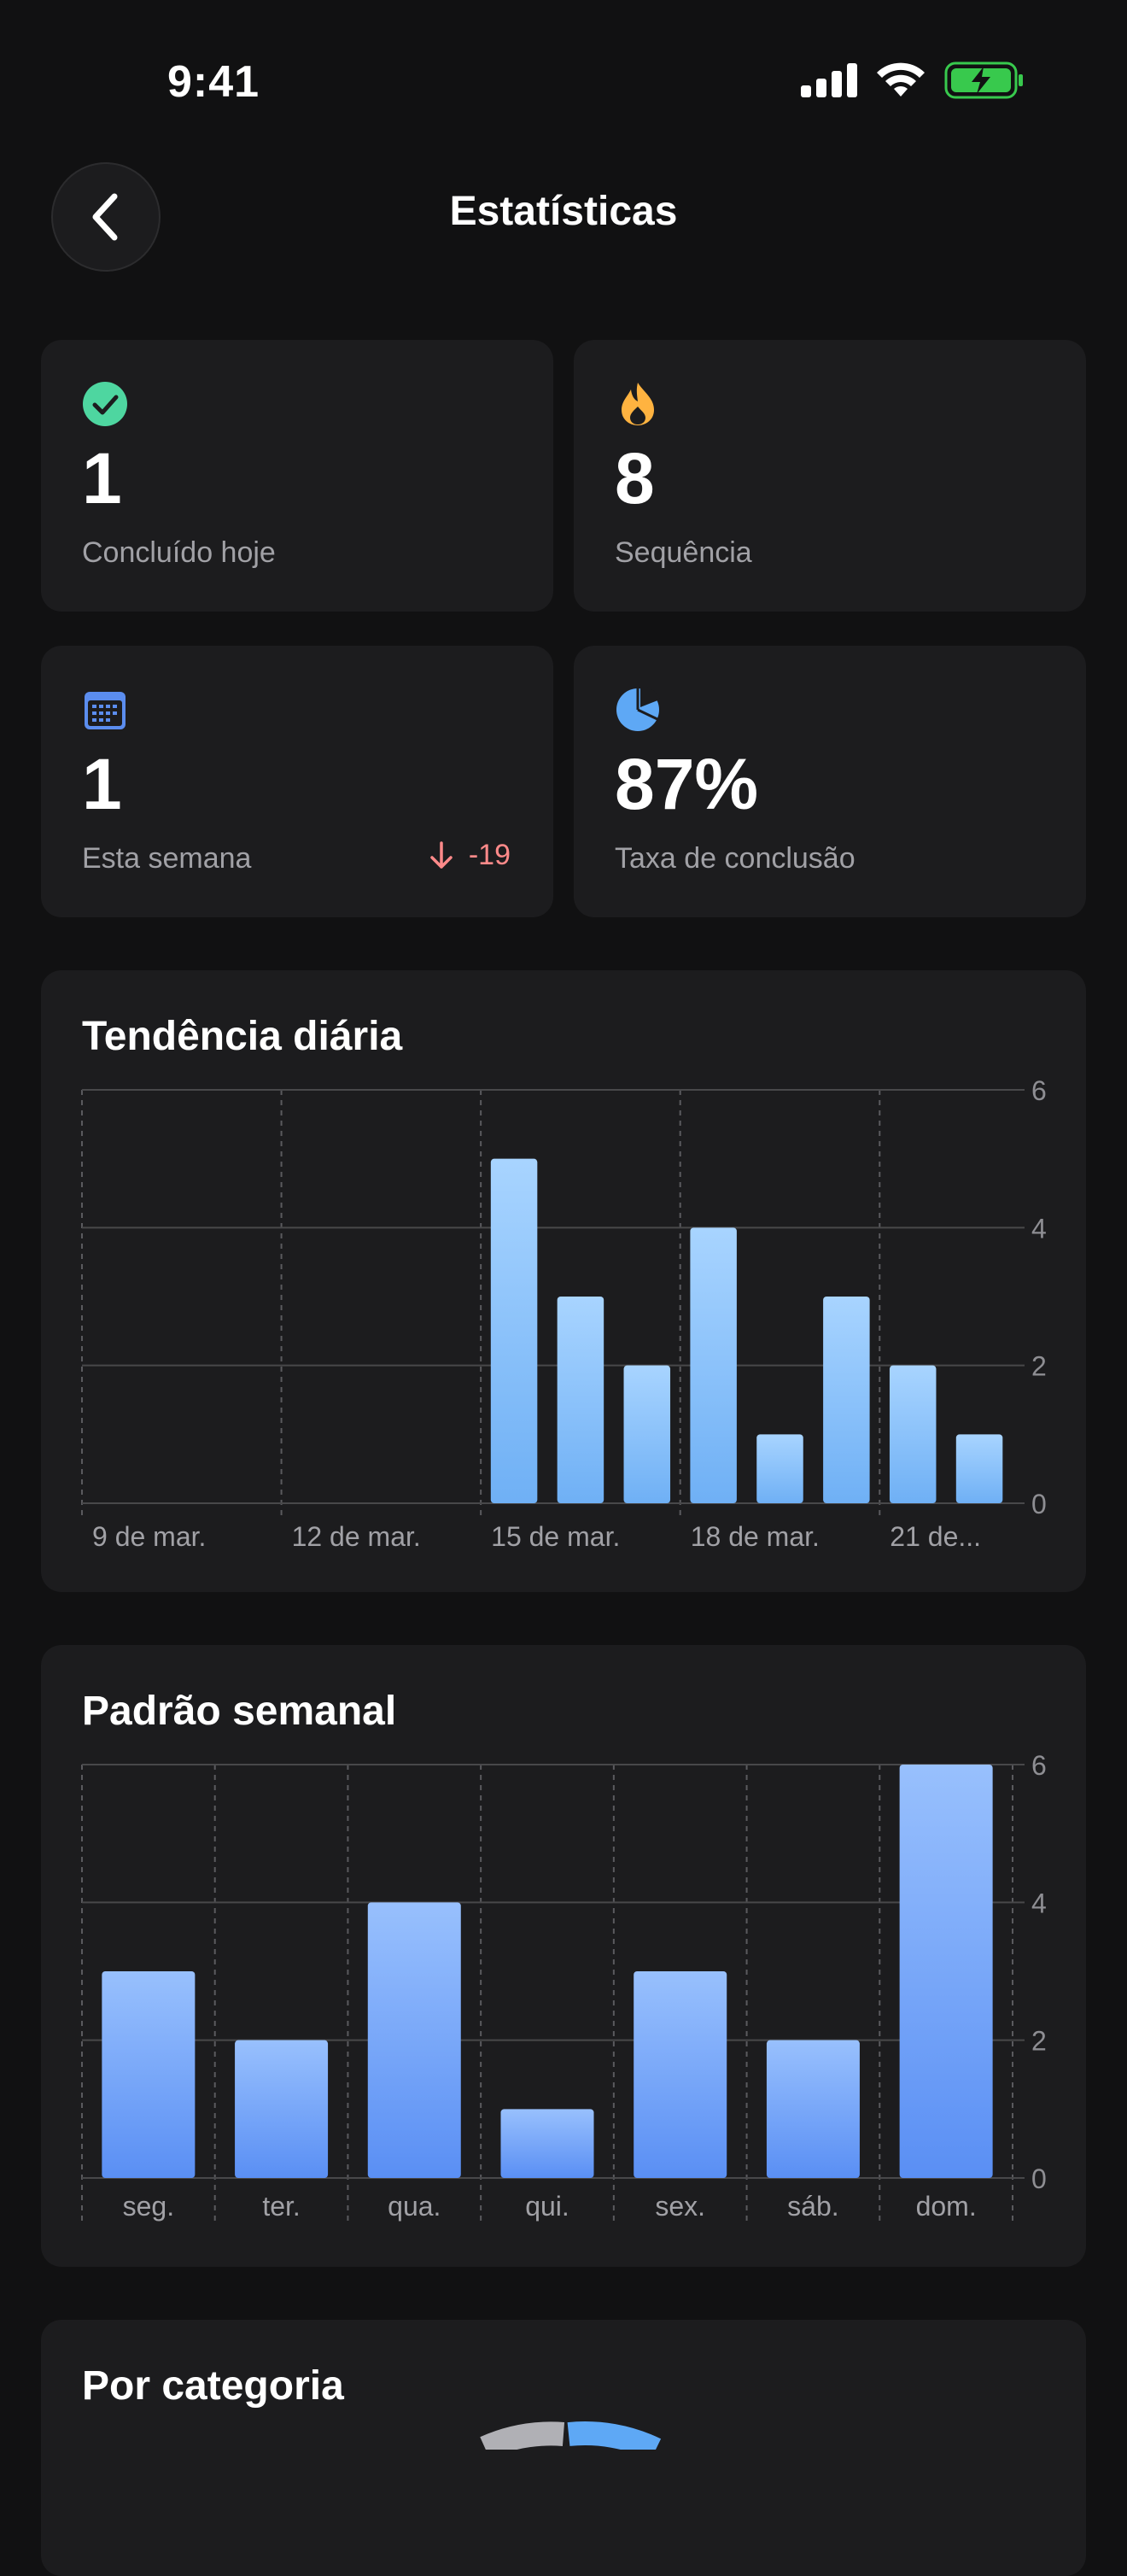 The width and height of the screenshot is (1127, 2576). What do you see at coordinates (638, 709) in the screenshot?
I see `pie-icon` at bounding box center [638, 709].